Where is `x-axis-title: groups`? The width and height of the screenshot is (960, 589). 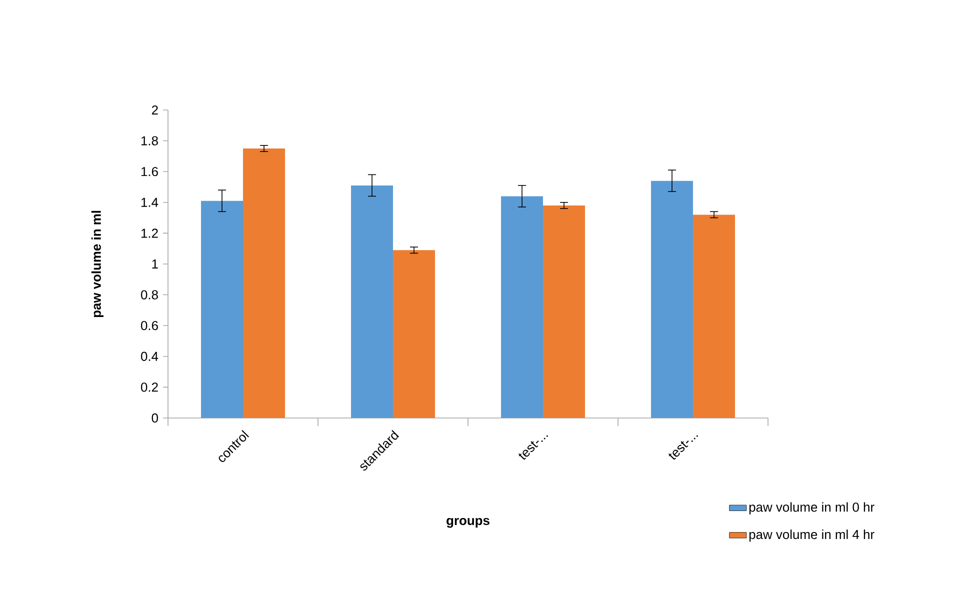 x-axis-title: groups is located at coordinates (468, 523).